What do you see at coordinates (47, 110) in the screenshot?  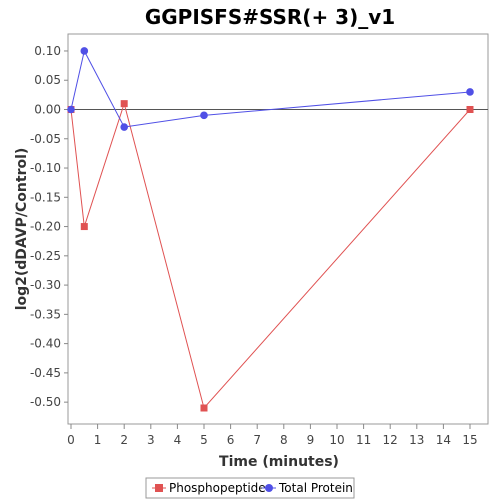 I see `y-tick-label: 0.00` at bounding box center [47, 110].